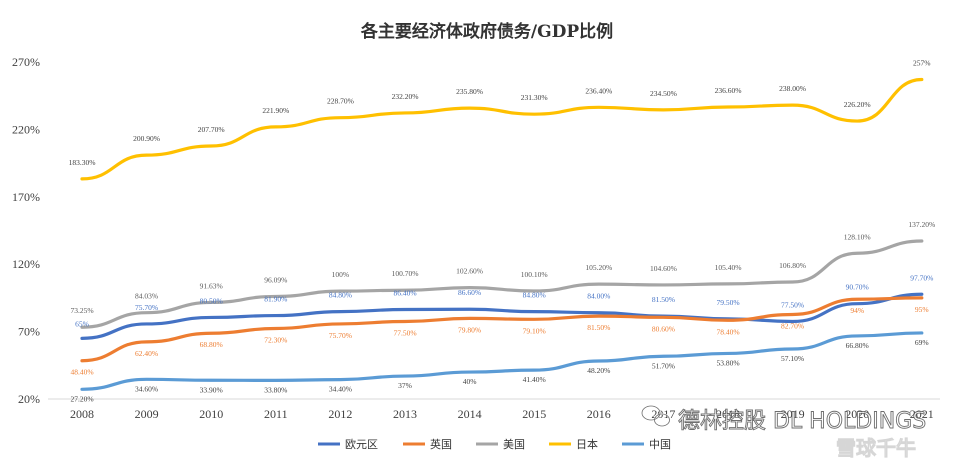 This screenshot has height=464, width=974. What do you see at coordinates (857, 287) in the screenshot?
I see `data-label: 90.70%` at bounding box center [857, 287].